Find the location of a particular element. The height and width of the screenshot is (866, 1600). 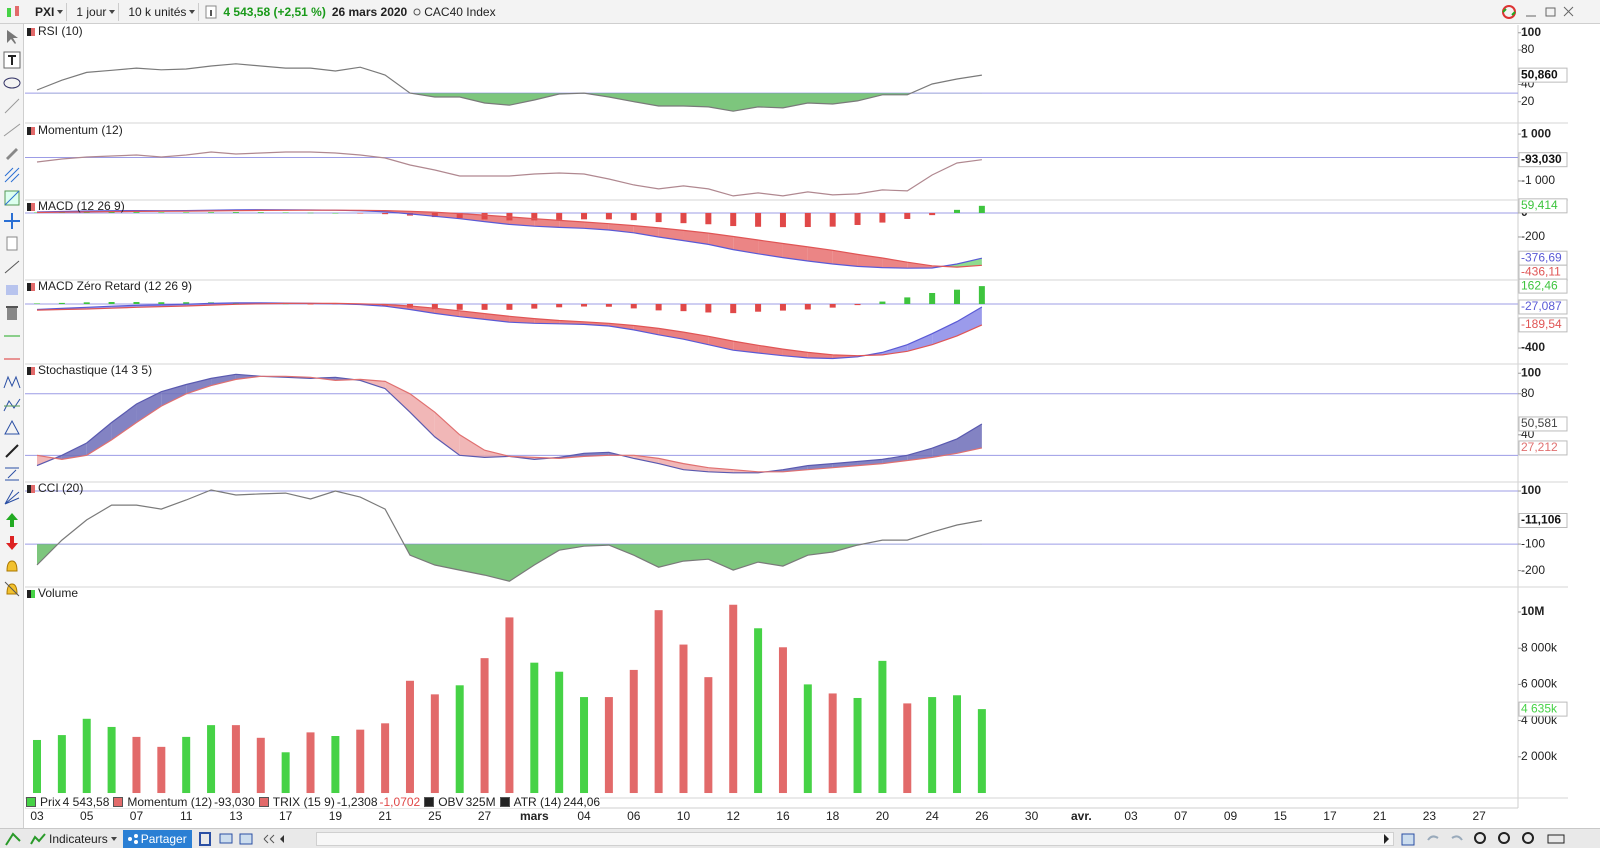

instrument: CAC40 Index is located at coordinates (460, 11).